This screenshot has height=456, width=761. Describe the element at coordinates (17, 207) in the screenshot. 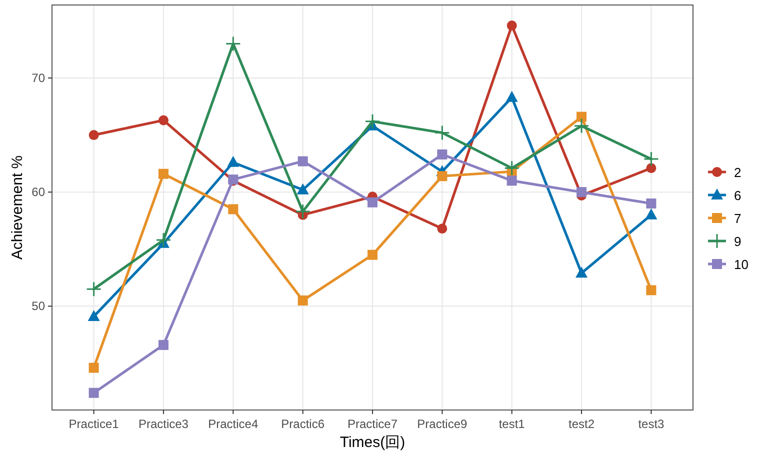

I see `y-axis-title: Achievement %` at that location.